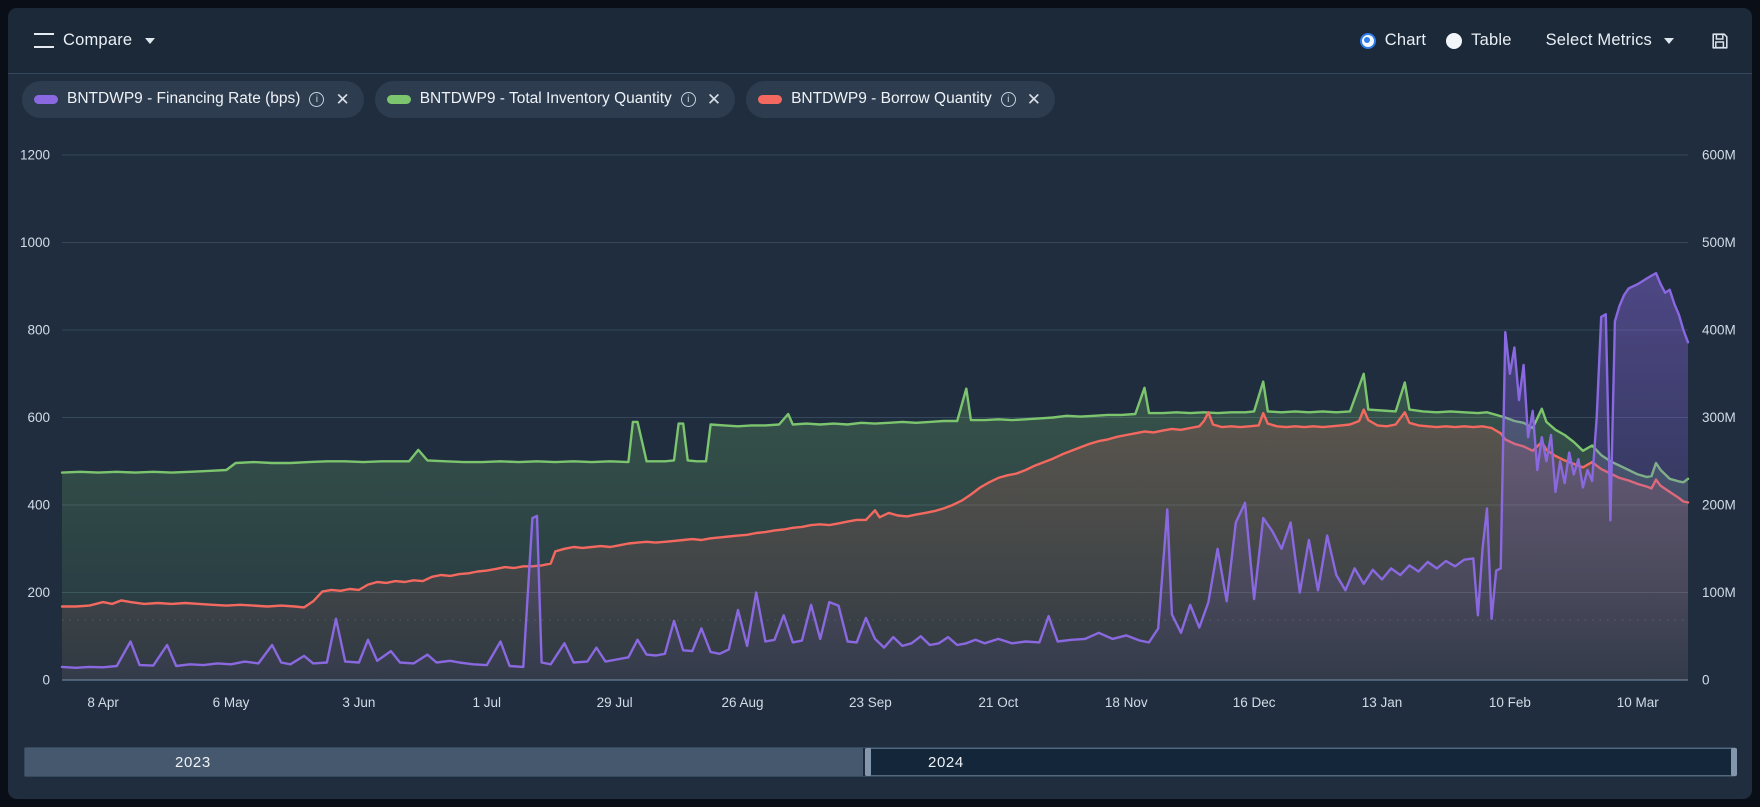 Image resolution: width=1760 pixels, height=807 pixels. Describe the element at coordinates (1454, 40) in the screenshot. I see `radio-unselected-icon` at that location.